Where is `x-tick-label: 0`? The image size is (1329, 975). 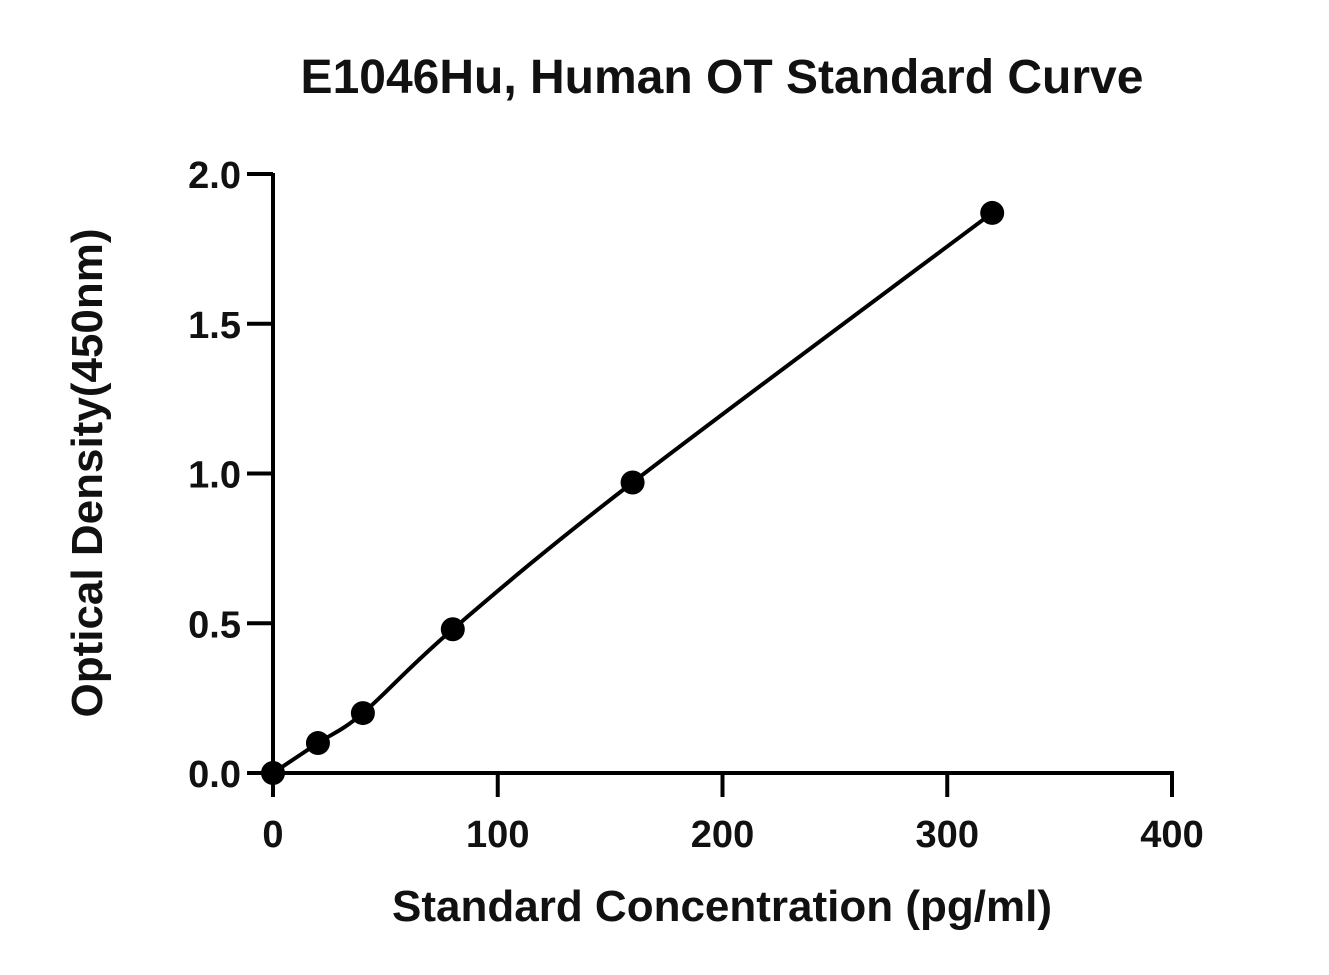 x-tick-label: 0 is located at coordinates (272, 835).